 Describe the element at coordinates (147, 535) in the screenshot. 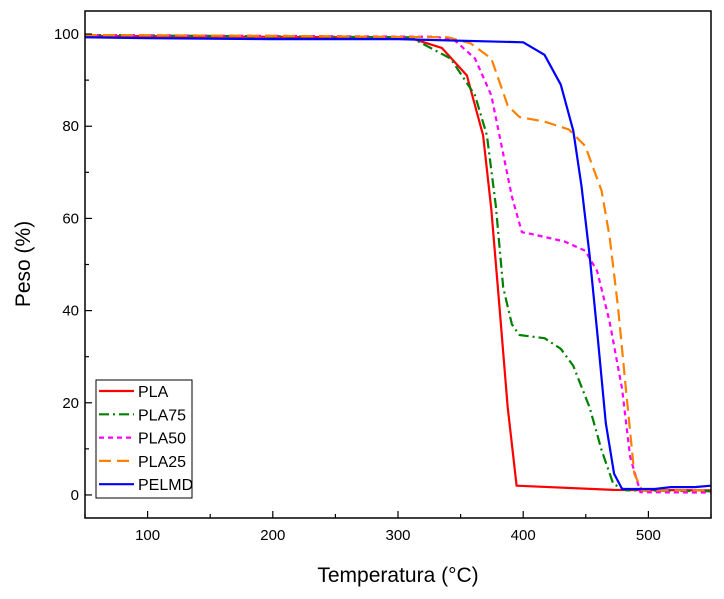

I see `x-tick-label: 100` at that location.